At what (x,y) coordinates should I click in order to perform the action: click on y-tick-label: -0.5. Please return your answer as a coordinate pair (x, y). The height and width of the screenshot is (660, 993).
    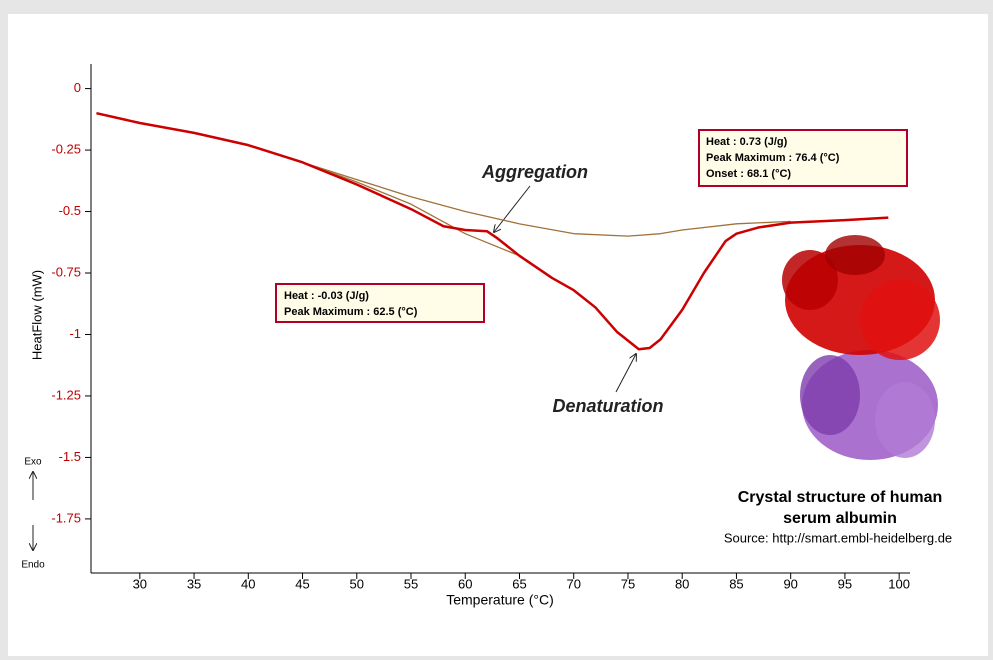
    Looking at the image, I should click on (70, 210).